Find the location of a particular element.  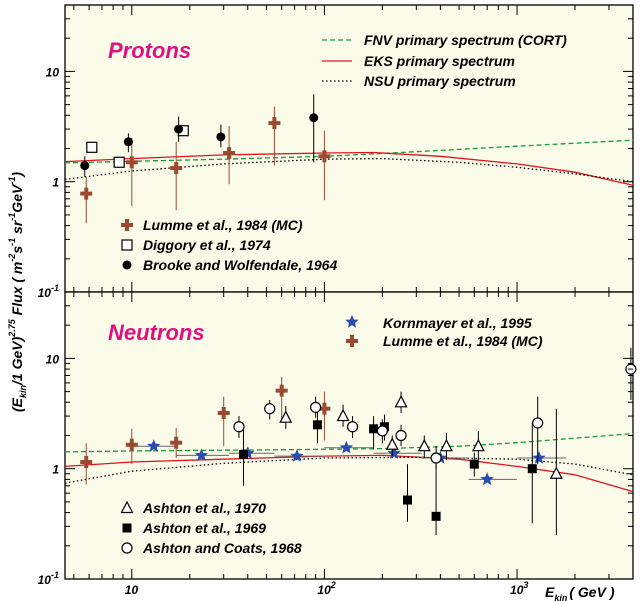

series-line is located at coordinates (349, 168).